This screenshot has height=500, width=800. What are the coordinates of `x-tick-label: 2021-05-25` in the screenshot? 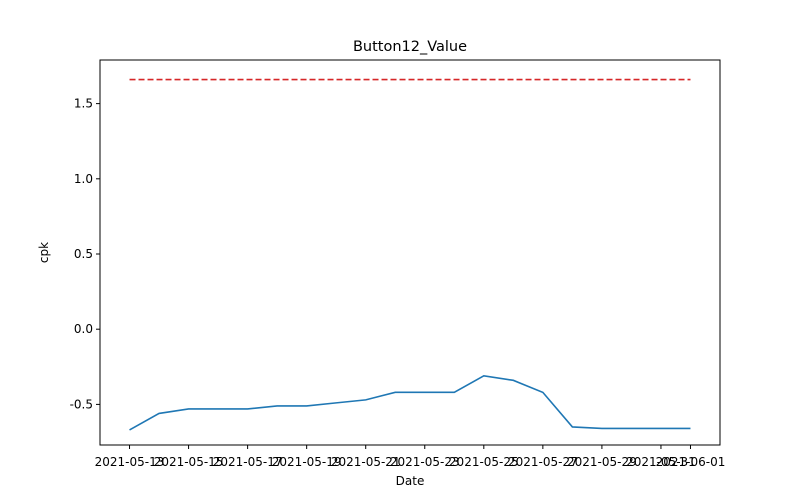 It's located at (484, 462).